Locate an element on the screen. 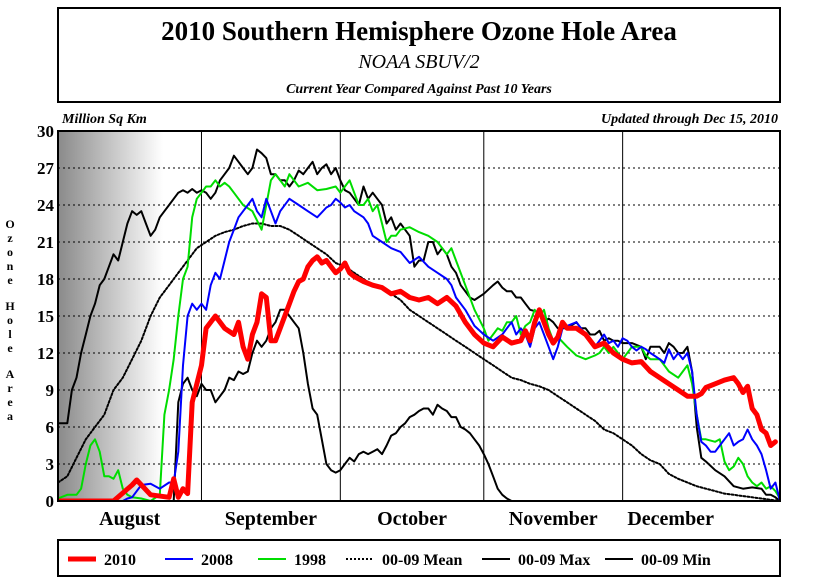 Image resolution: width=836 pixels, height=582 pixels. y-tick-label: 21 is located at coordinates (45, 242).